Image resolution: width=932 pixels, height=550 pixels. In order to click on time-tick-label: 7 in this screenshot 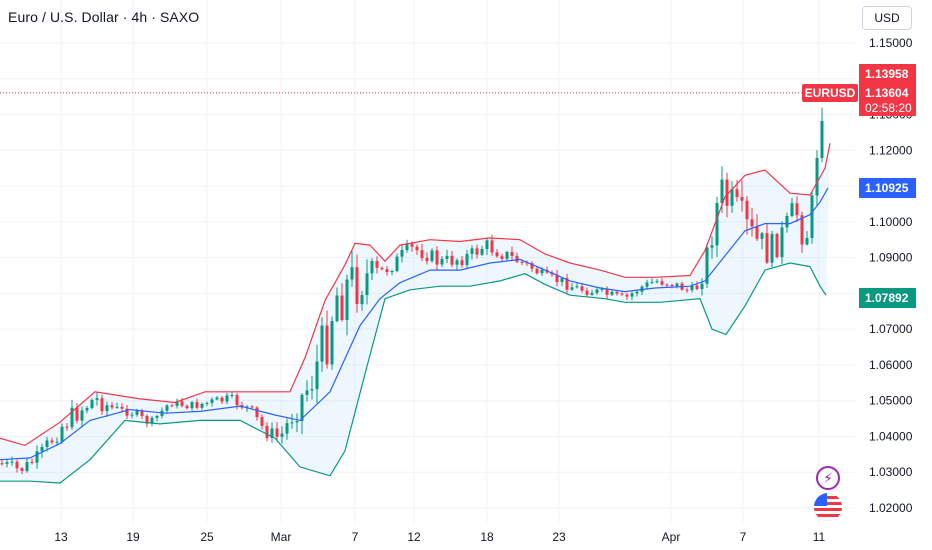, I will do `click(743, 537)`.